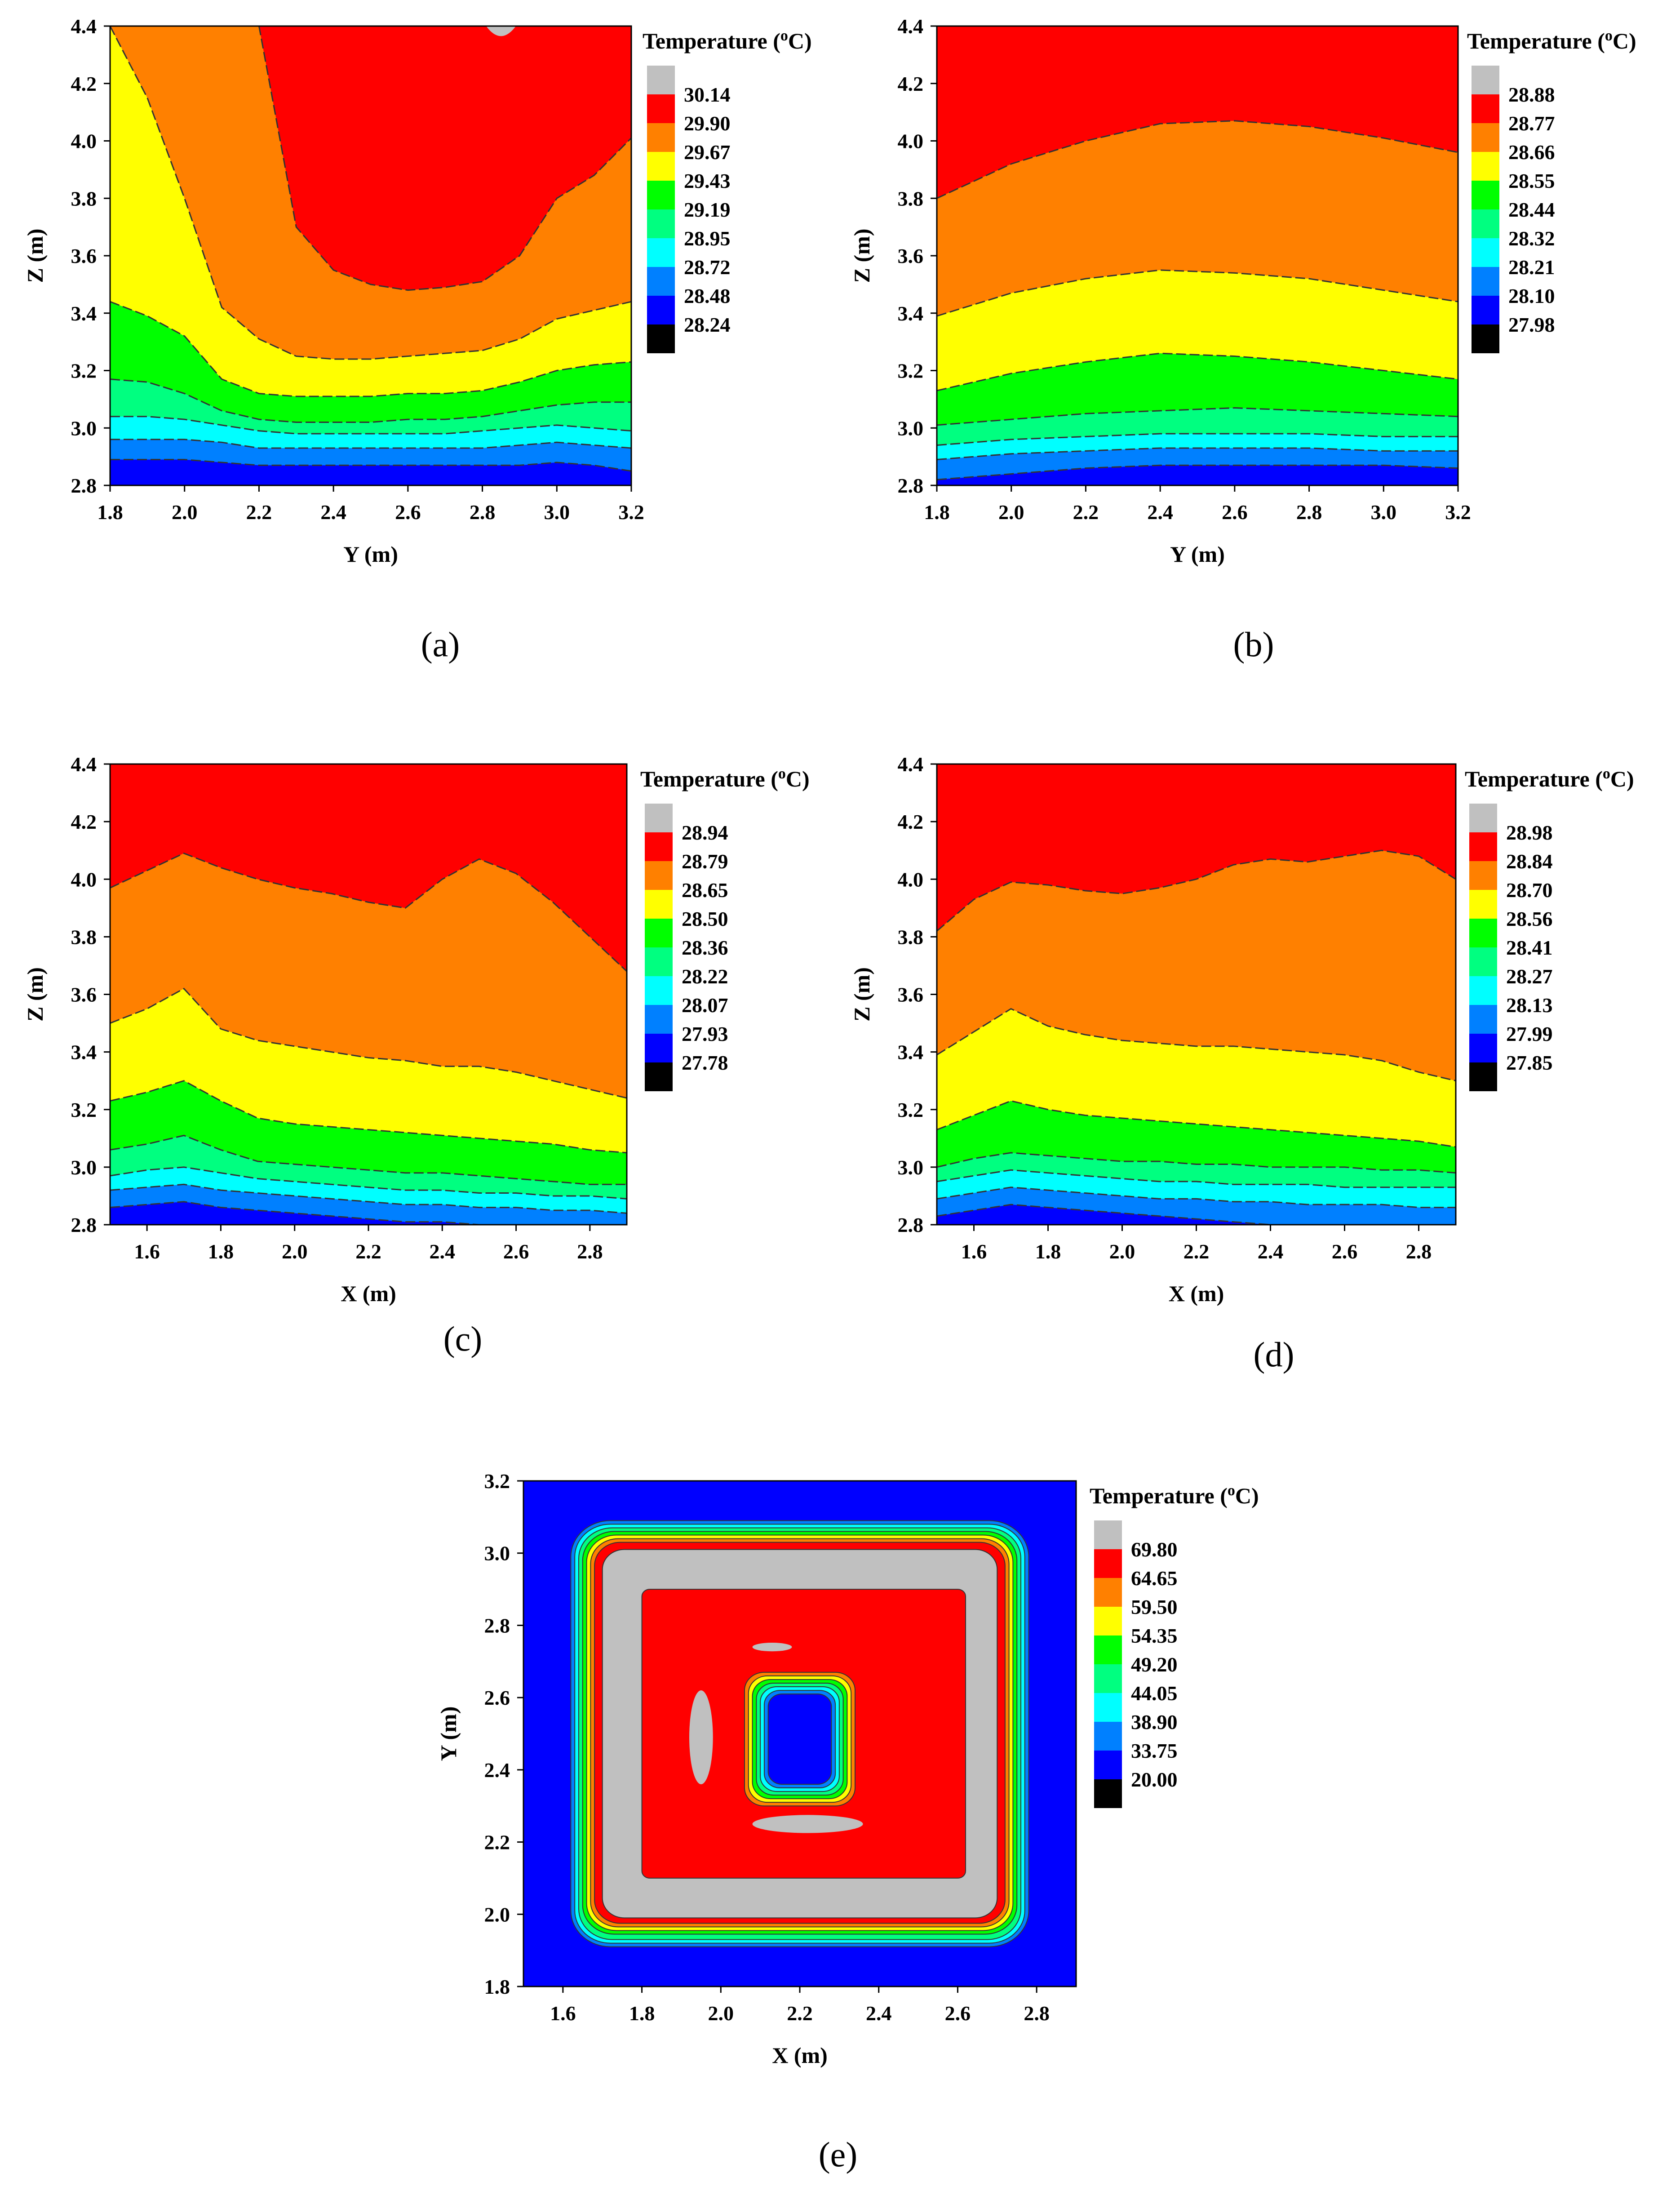 This screenshot has width=1680, height=2191. I want to click on legend-level-label: 54.35, so click(1154, 1635).